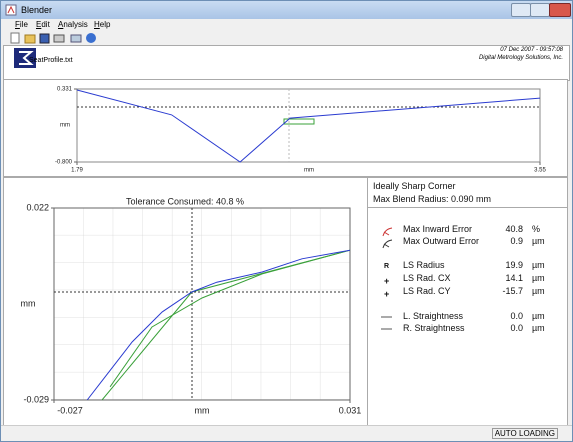  Describe the element at coordinates (438, 229) in the screenshot. I see `row-label: Max Inward Error` at that location.